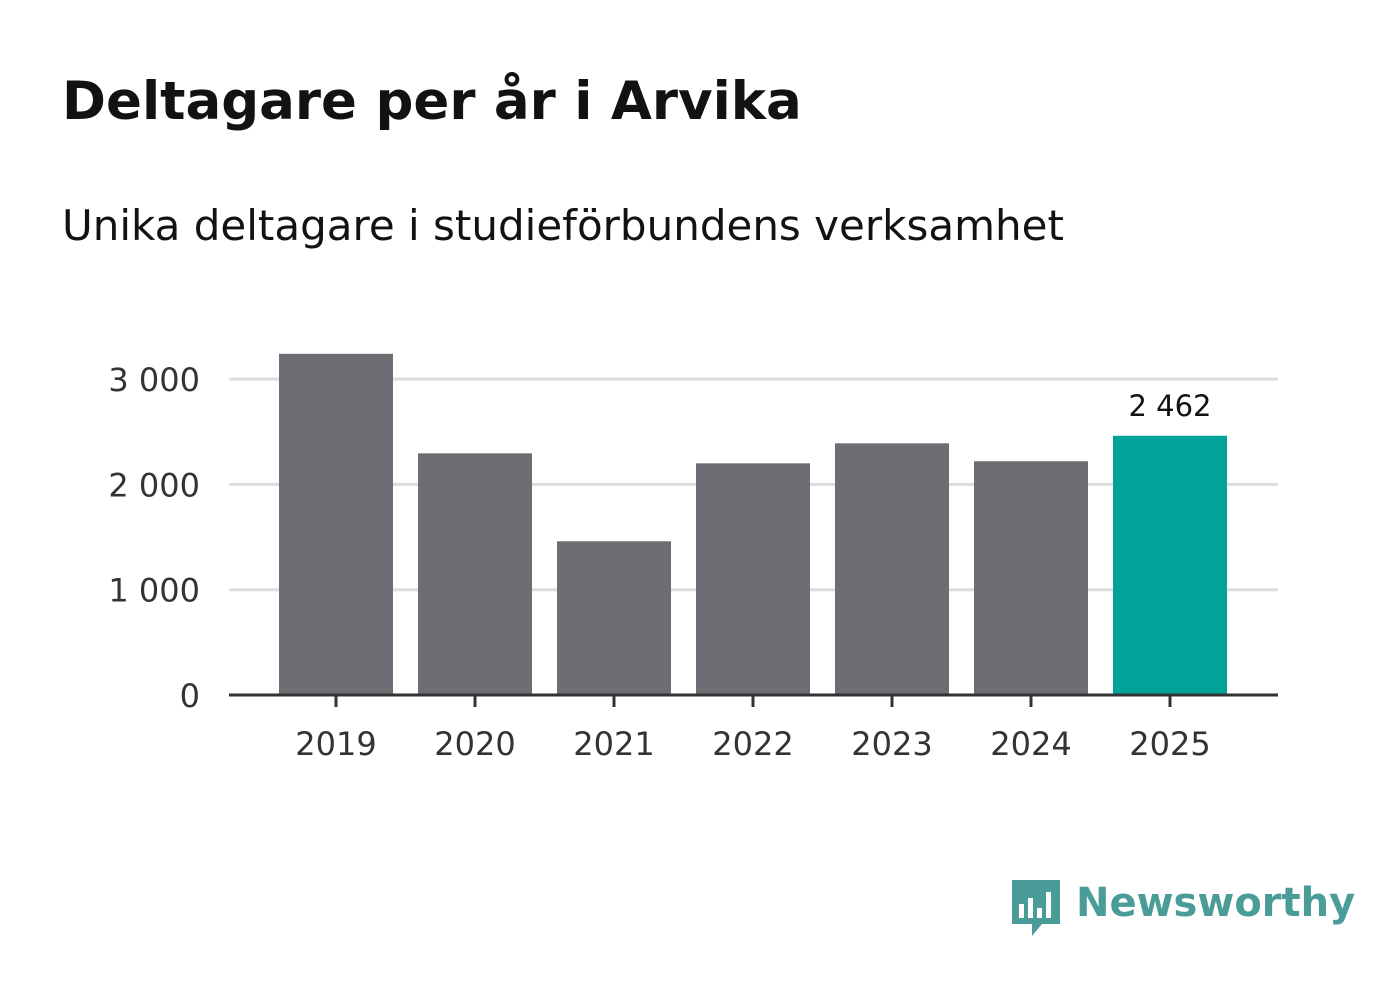  What do you see at coordinates (753, 700) in the screenshot?
I see `x-axis` at bounding box center [753, 700].